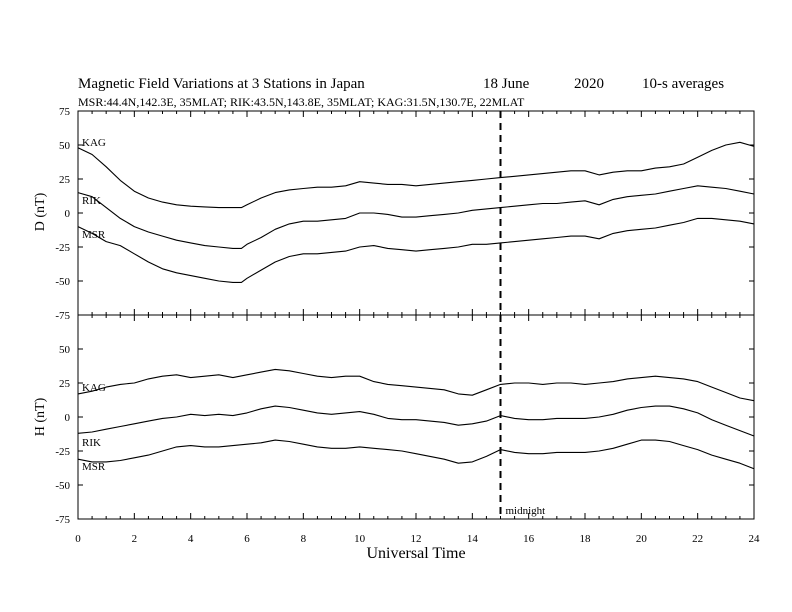 The height and width of the screenshot is (612, 792). I want to click on x-tick-label: 8, so click(304, 539).